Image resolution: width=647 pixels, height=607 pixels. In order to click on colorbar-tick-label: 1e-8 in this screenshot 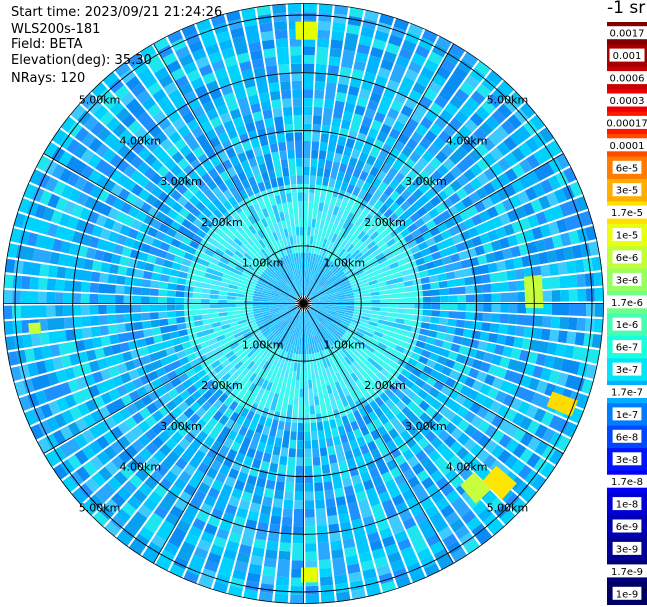, I will do `click(627, 505)`.